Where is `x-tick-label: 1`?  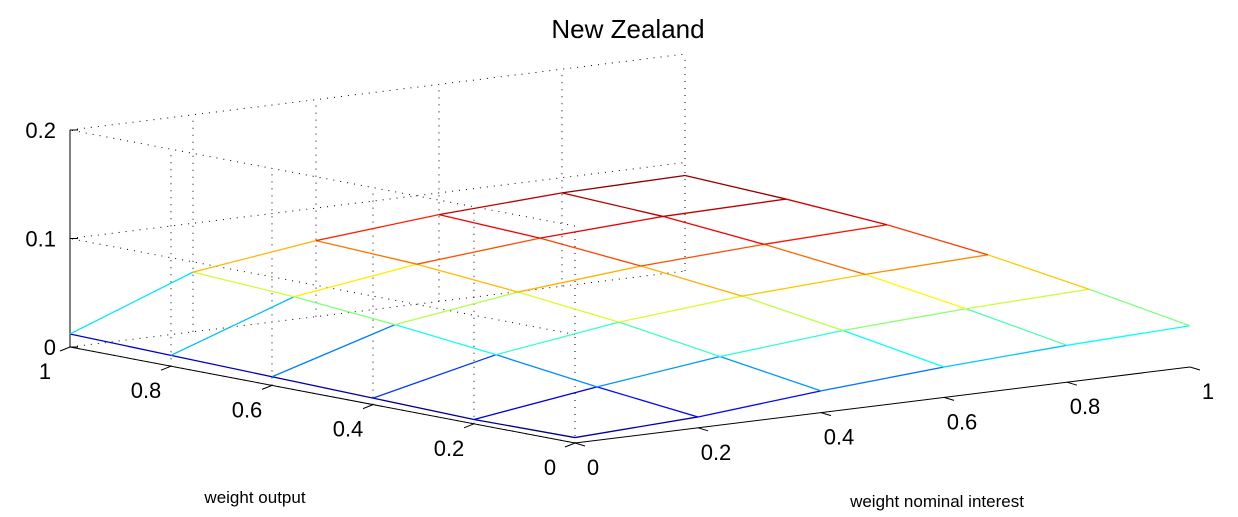 x-tick-label: 1 is located at coordinates (1208, 391).